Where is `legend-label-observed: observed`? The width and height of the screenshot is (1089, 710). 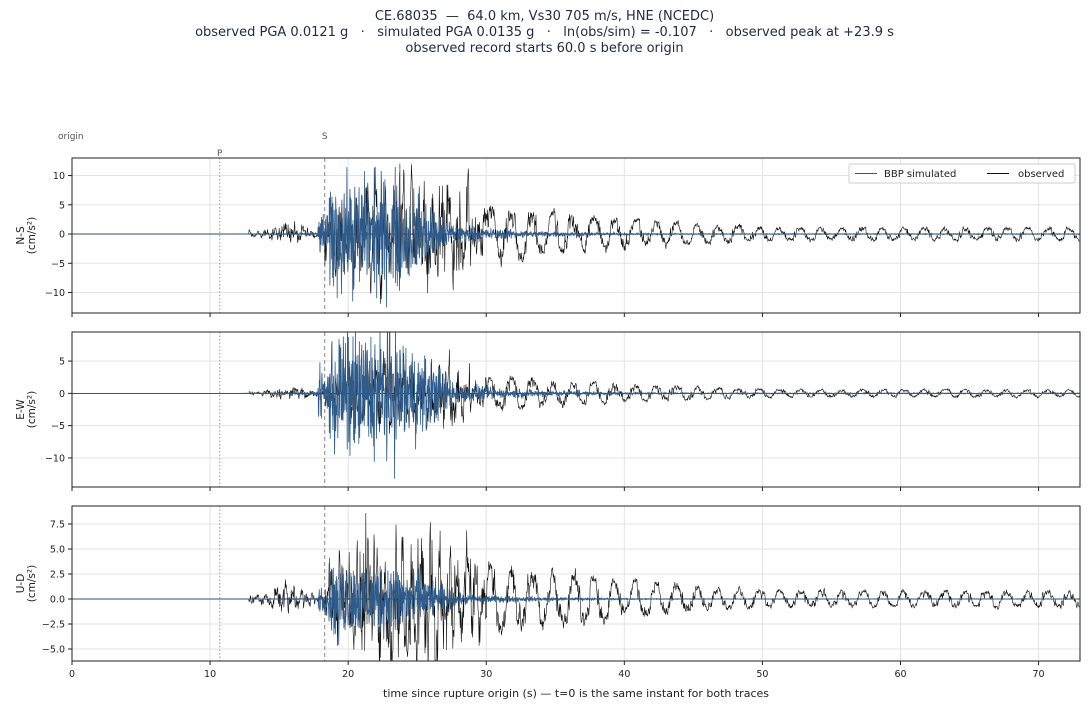 legend-label-observed: observed is located at coordinates (1041, 174).